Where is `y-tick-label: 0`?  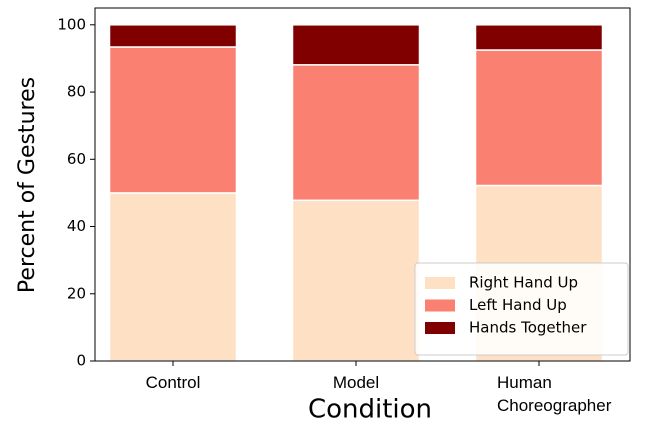
y-tick-label: 0 is located at coordinates (81, 361).